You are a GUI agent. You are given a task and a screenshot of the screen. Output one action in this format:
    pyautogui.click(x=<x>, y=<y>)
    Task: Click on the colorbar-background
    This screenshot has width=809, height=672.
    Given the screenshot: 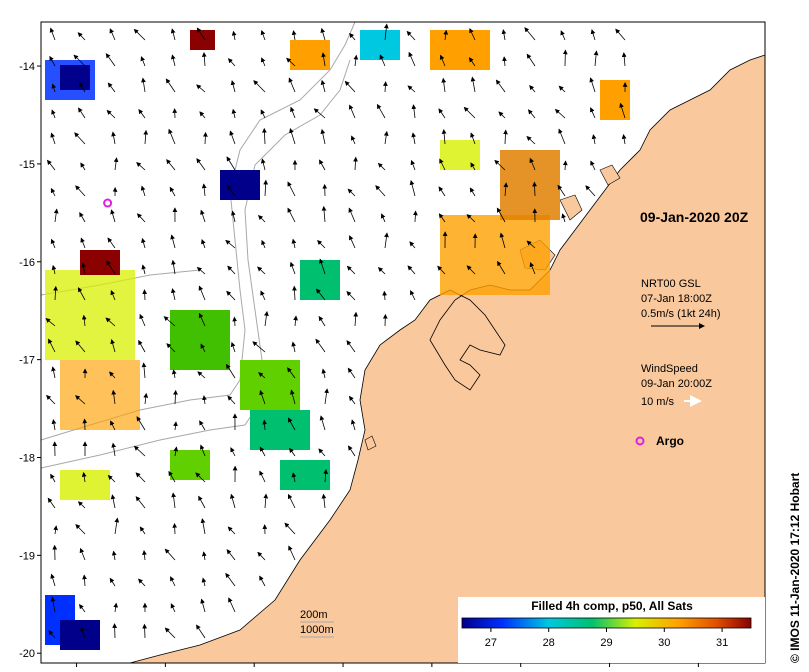 What is the action you would take?
    pyautogui.click(x=611, y=630)
    